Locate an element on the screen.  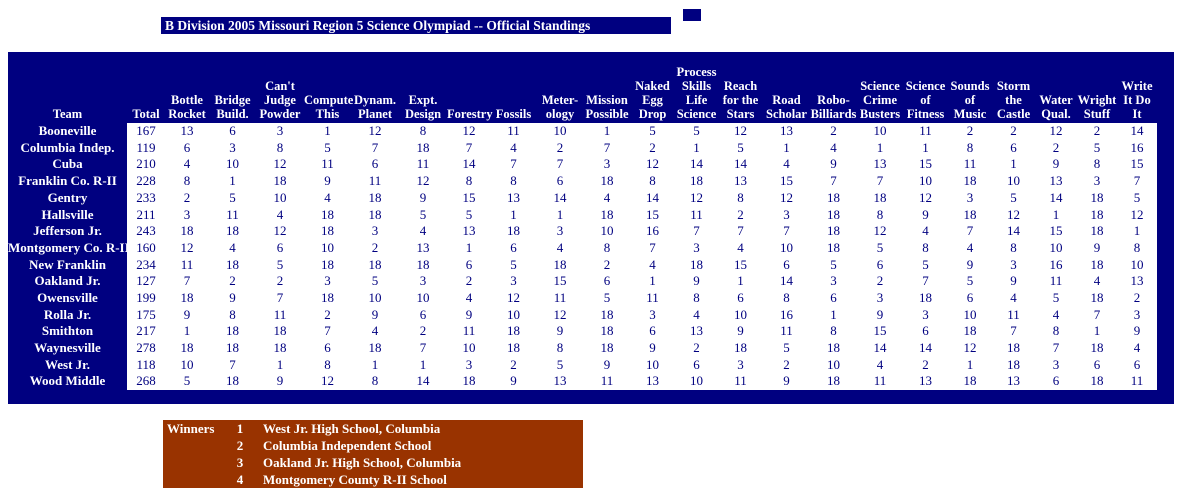
event-column-header: Wright Stuff is located at coordinates (1097, 107).